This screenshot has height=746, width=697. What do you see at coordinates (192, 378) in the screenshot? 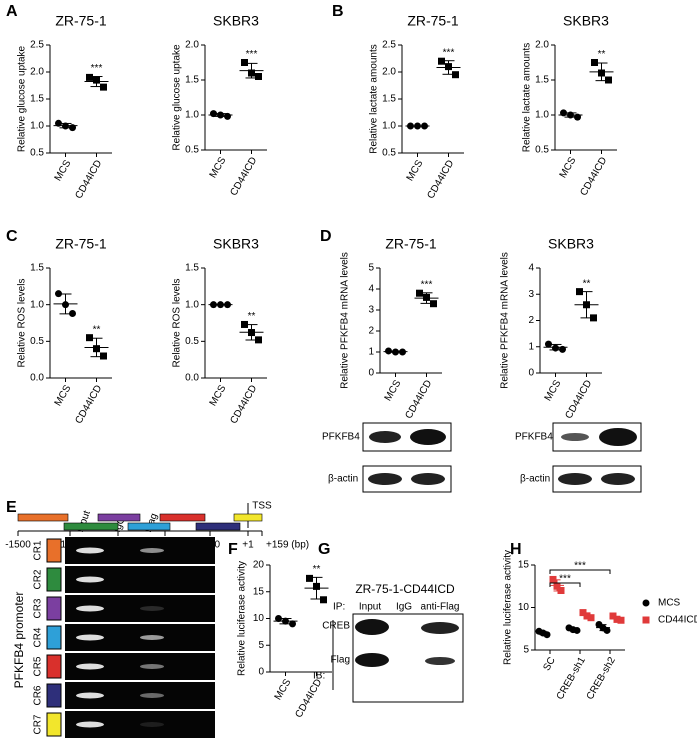
I see `y-tick-label: 0.0` at bounding box center [192, 378].